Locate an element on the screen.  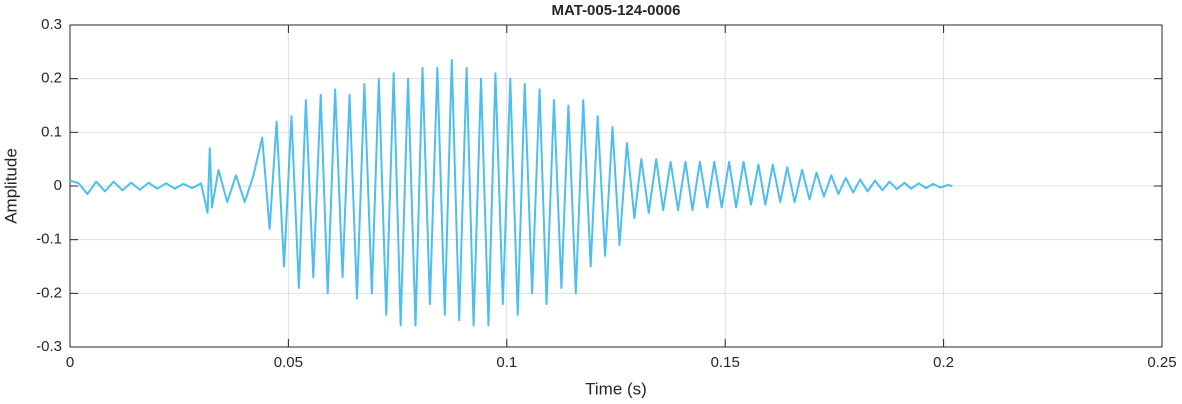
x-axis-label: Time (s) is located at coordinates (616, 388).